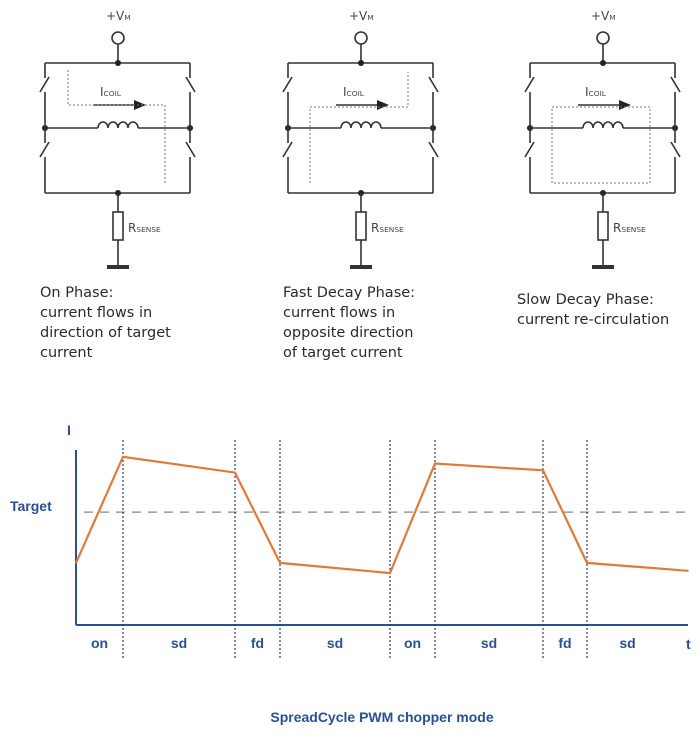 This screenshot has height=735, width=700. Describe the element at coordinates (66, 353) in the screenshot. I see `caption-line: current` at that location.